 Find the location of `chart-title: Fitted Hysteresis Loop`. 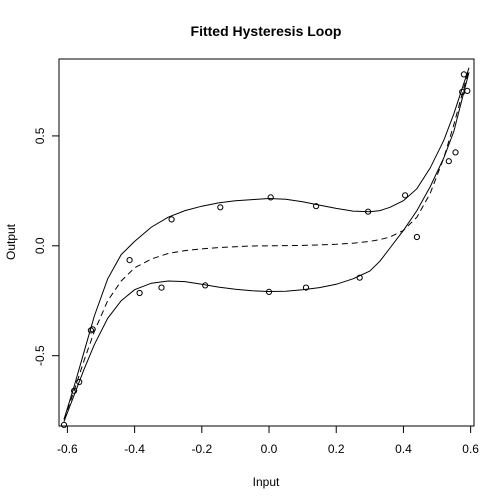

chart-title: Fitted Hysteresis Loop is located at coordinates (266, 31).